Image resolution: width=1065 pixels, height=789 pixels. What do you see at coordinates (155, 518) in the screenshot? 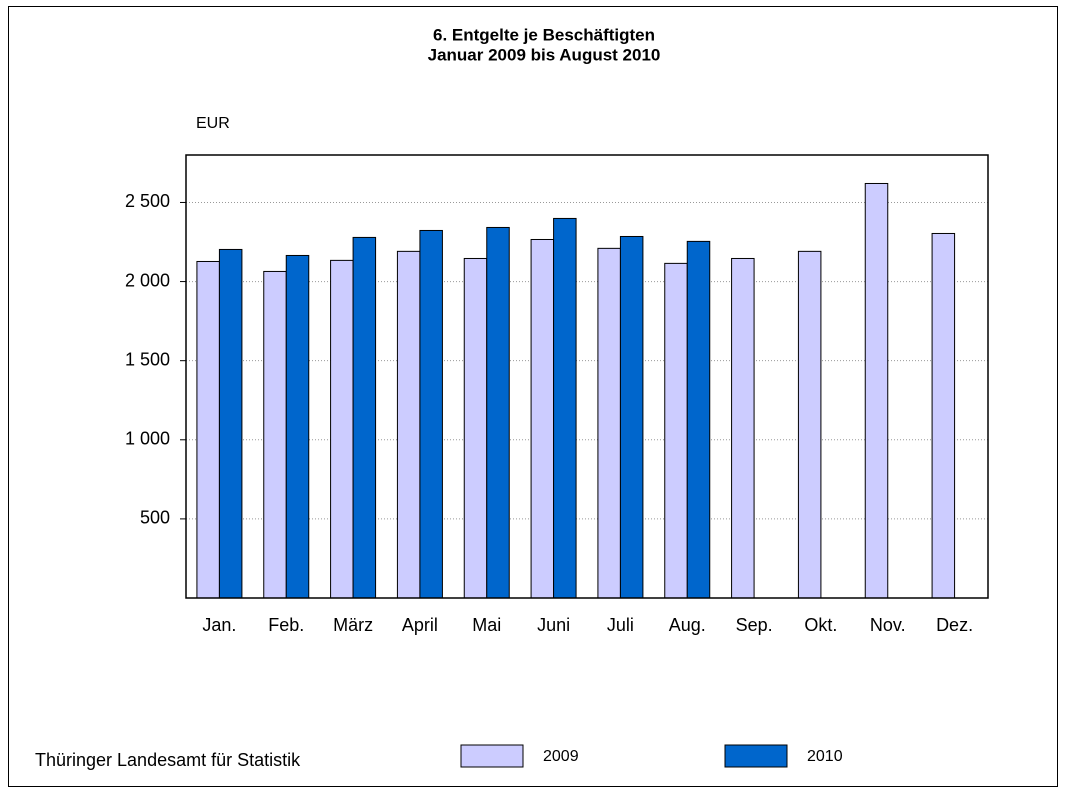
I see `y-tick-label: 500` at bounding box center [155, 518].